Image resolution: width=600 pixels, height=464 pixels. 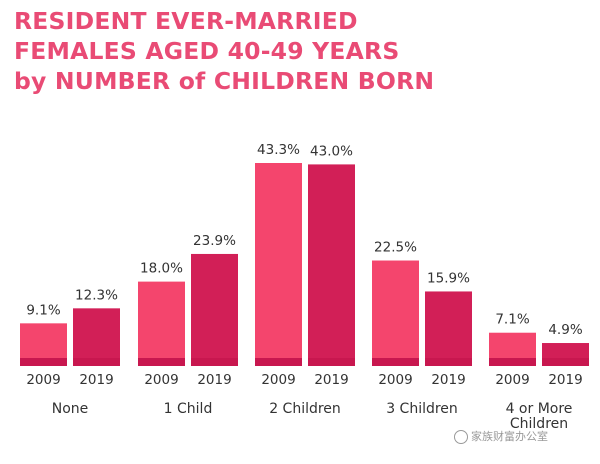 What do you see at coordinates (188, 409) in the screenshot?
I see `category-label-1-child: 1 Child` at bounding box center [188, 409].